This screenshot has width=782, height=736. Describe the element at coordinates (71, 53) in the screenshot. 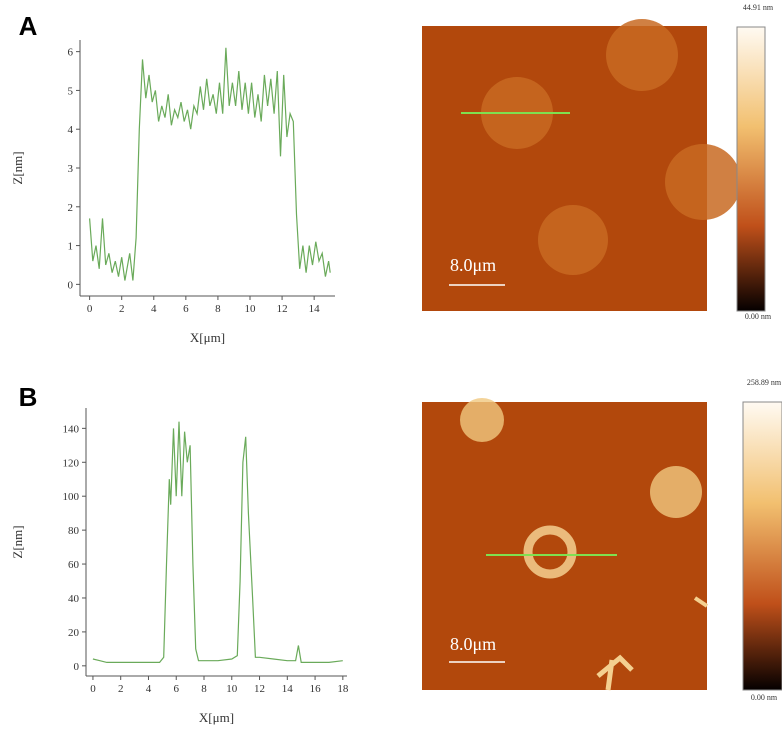

I see `y-tick-label: 6` at that location.